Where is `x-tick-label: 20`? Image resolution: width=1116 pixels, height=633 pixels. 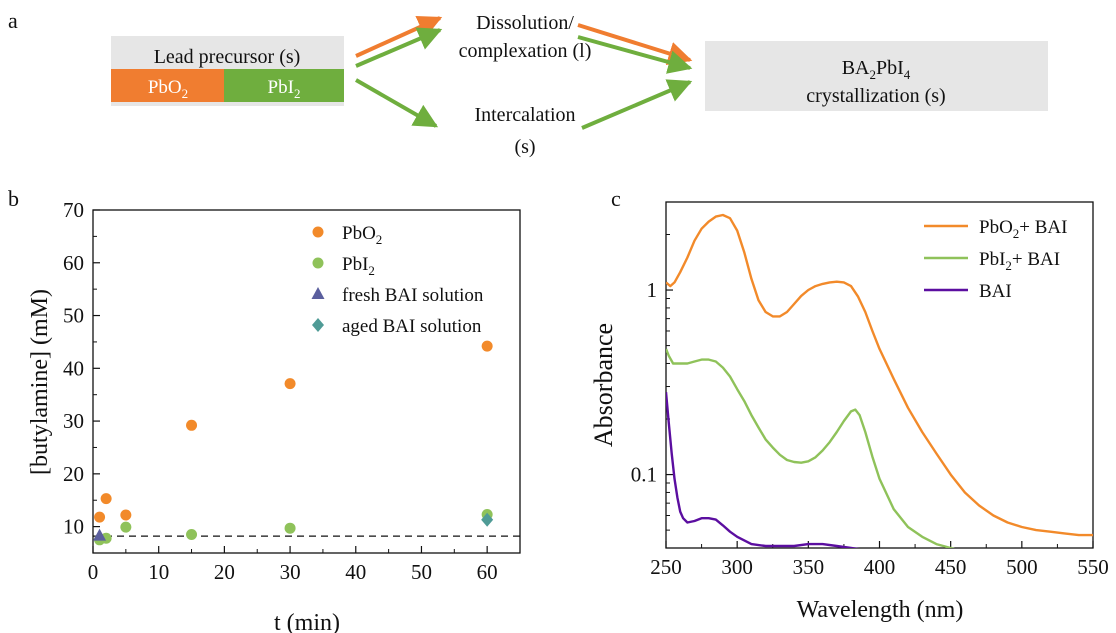 x-tick-label: 20 is located at coordinates (224, 572).